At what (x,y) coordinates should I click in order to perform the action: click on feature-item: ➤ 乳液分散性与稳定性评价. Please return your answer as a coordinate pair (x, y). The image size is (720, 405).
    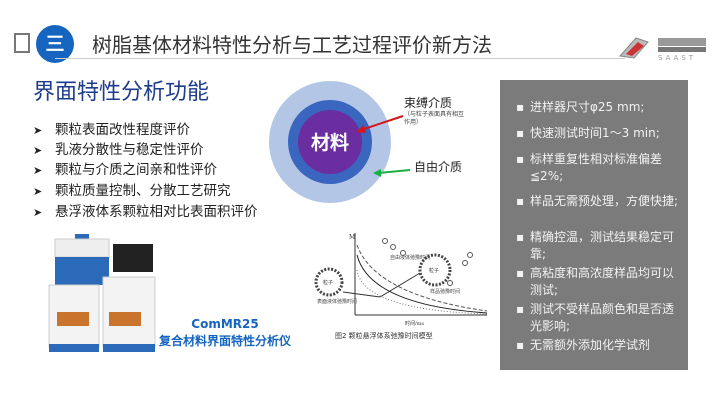
    Looking at the image, I should click on (118, 150).